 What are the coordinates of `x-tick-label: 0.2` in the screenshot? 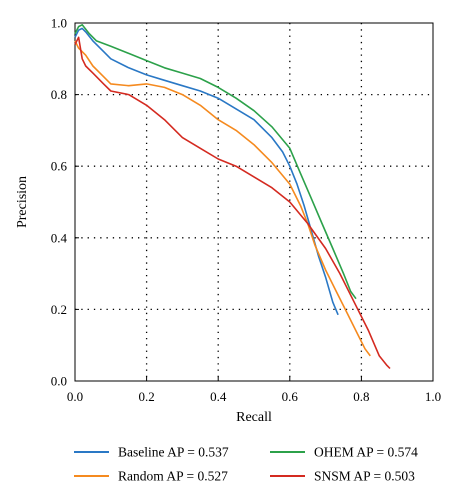 It's located at (146, 396).